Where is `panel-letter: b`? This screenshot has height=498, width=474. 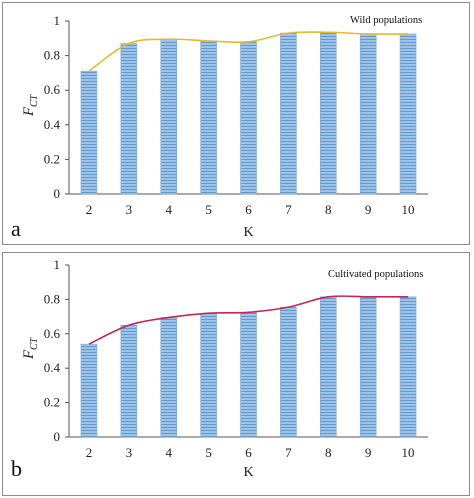 panel-letter: b is located at coordinates (16, 468).